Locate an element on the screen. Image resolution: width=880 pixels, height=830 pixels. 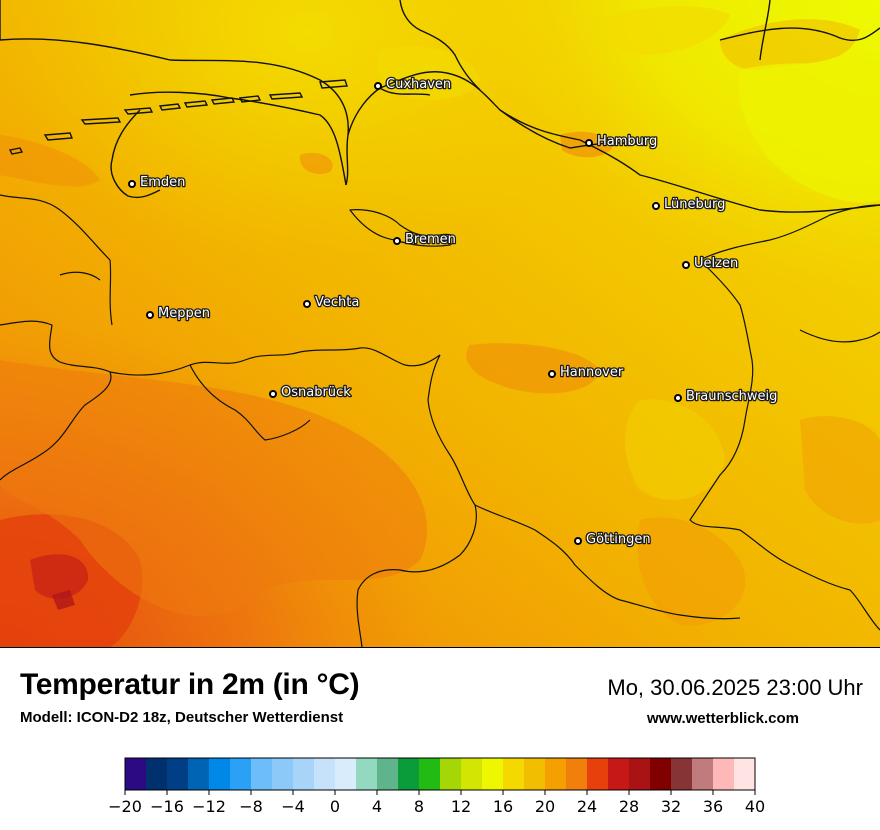
city-goettingen: Göttingen is located at coordinates (613, 539).